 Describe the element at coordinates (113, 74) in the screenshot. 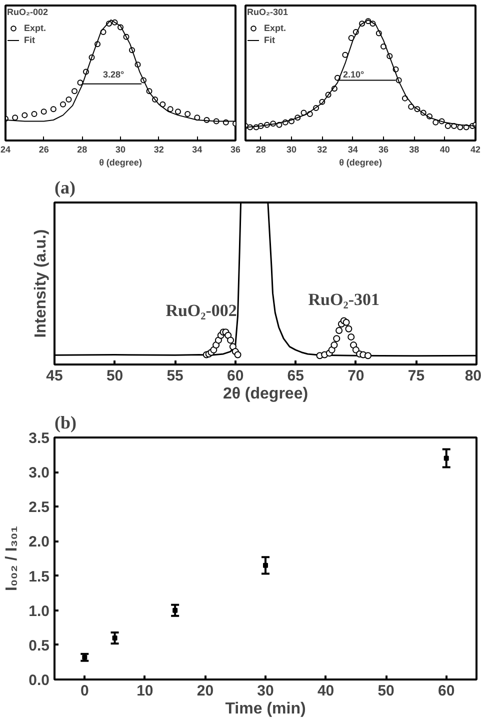

I see `annotation: 3.28°` at that location.